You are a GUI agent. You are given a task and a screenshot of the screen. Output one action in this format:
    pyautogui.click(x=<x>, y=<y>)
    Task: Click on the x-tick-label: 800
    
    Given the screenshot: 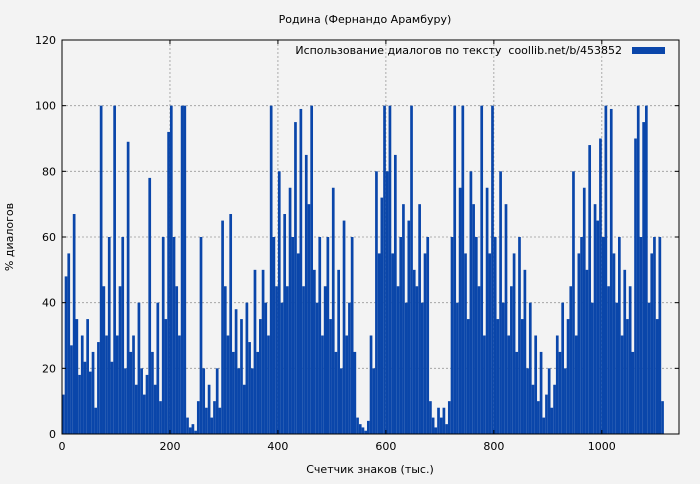 What is the action you would take?
    pyautogui.click(x=493, y=446)
    